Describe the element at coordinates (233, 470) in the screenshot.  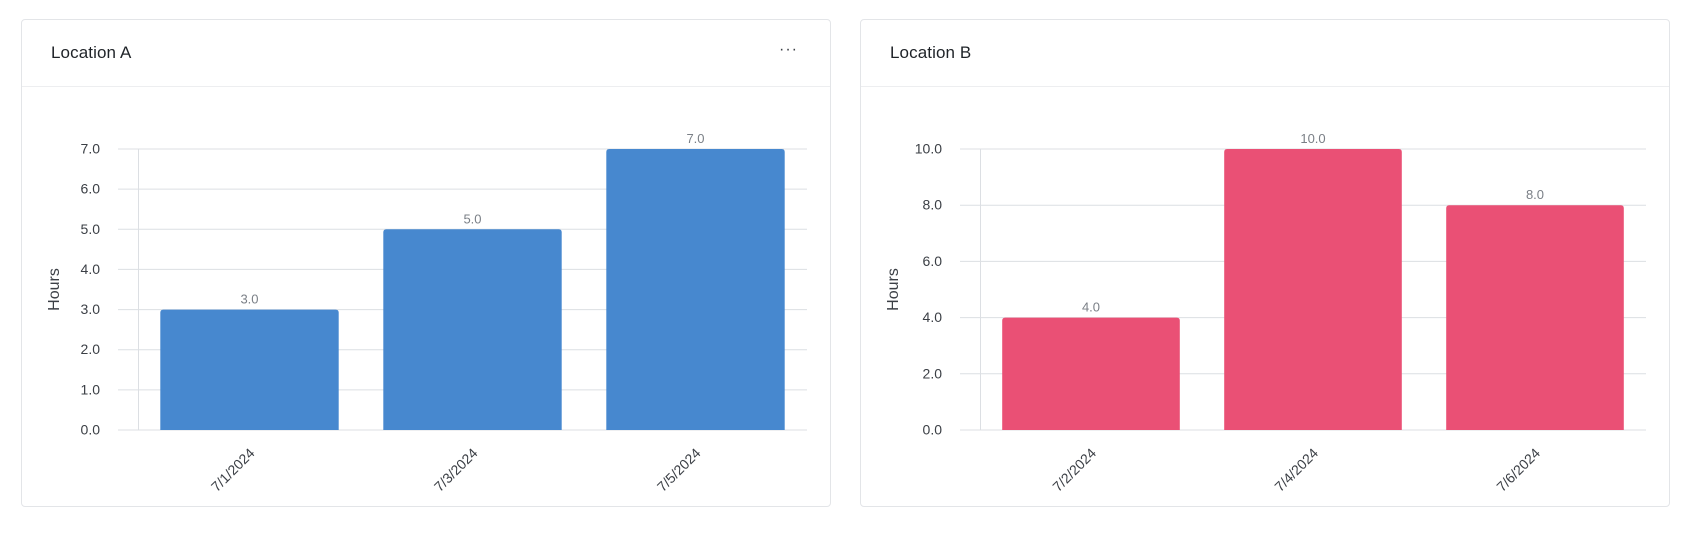
I see `x-tick-label: 7/1/2024` at that location.